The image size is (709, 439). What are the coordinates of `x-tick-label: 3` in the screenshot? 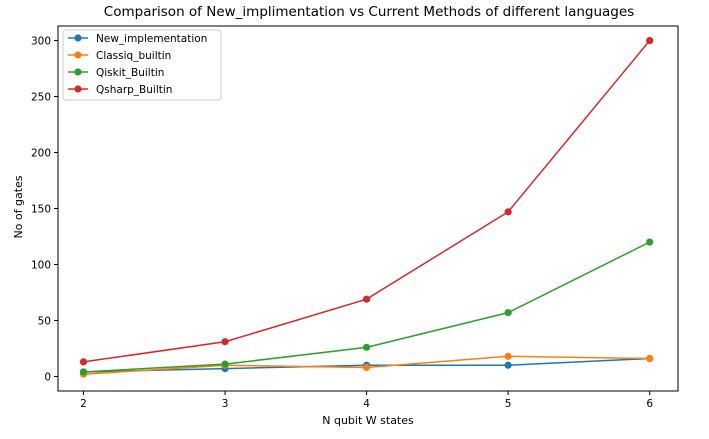 It's located at (225, 404).